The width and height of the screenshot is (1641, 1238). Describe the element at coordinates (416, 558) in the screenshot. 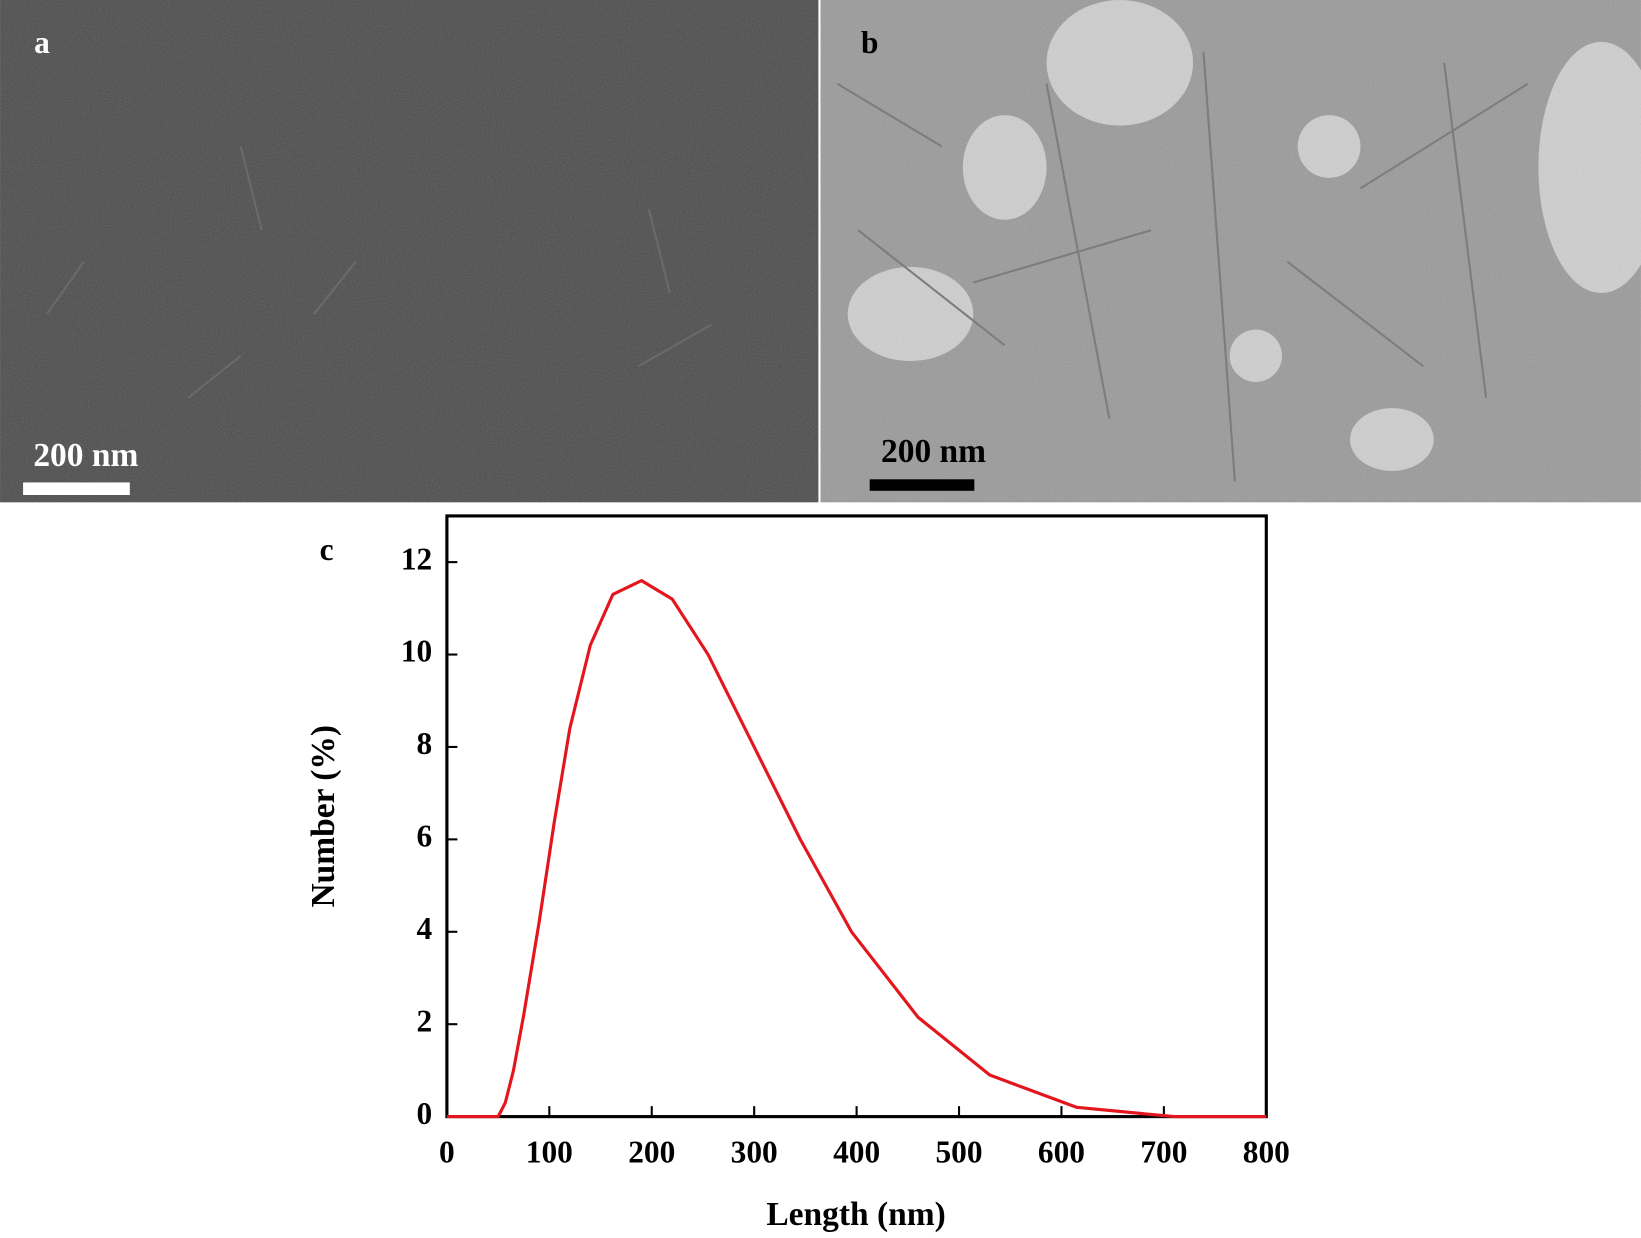

I see `y-tick-label: 12` at that location.